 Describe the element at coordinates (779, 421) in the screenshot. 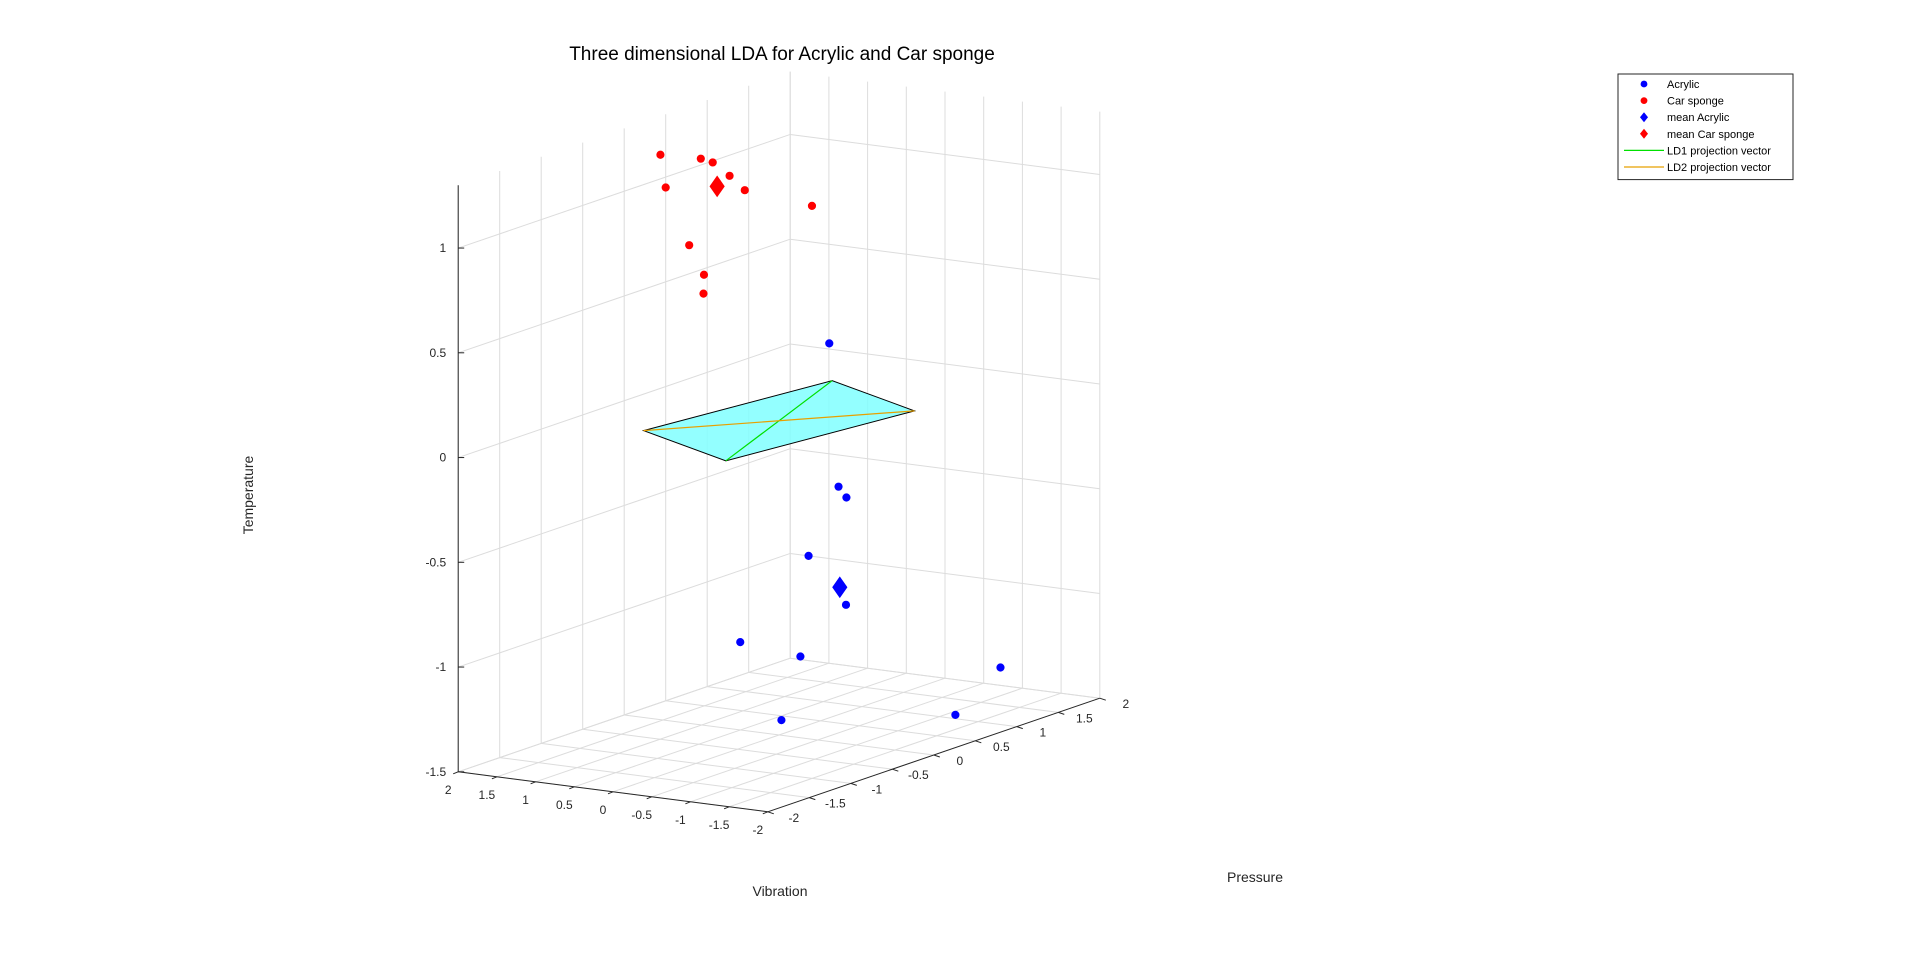

I see `projection-vector-line` at that location.